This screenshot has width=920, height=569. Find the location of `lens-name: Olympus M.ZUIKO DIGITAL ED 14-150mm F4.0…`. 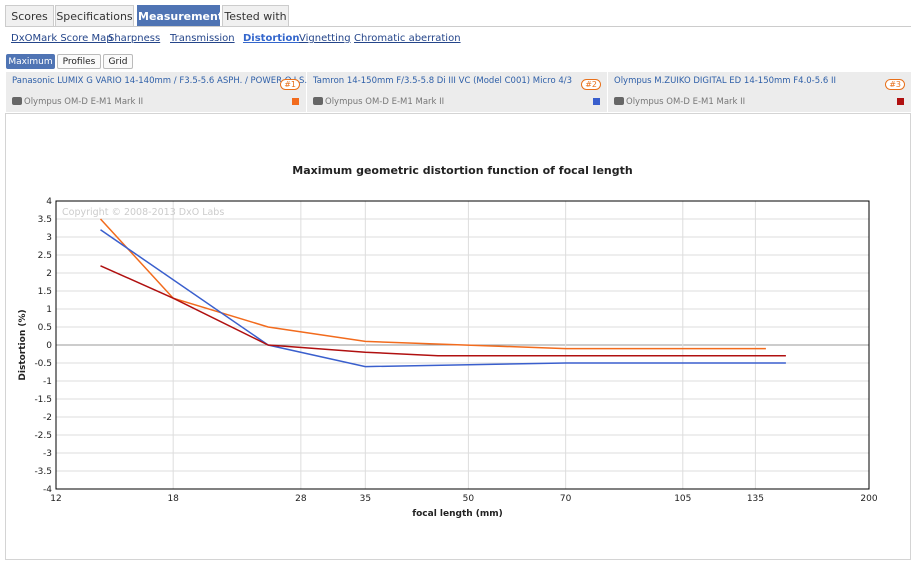

lens-name: Olympus M.ZUIKO DIGITAL ED 14-150mm F4.0… is located at coordinates (725, 81).